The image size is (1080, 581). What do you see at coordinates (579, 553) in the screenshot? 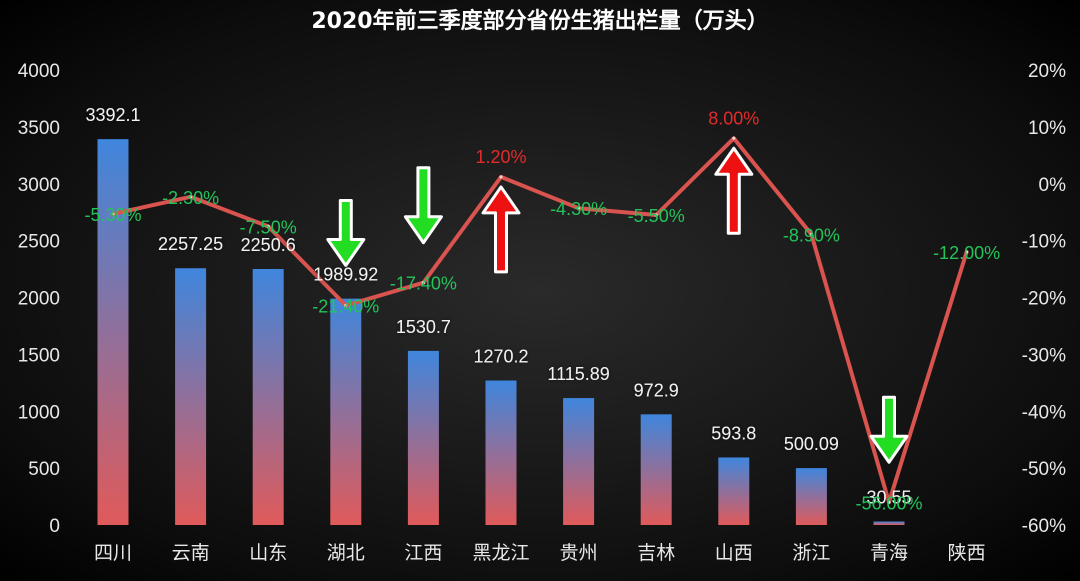
I see `x-category-label: 贵州` at bounding box center [579, 553].